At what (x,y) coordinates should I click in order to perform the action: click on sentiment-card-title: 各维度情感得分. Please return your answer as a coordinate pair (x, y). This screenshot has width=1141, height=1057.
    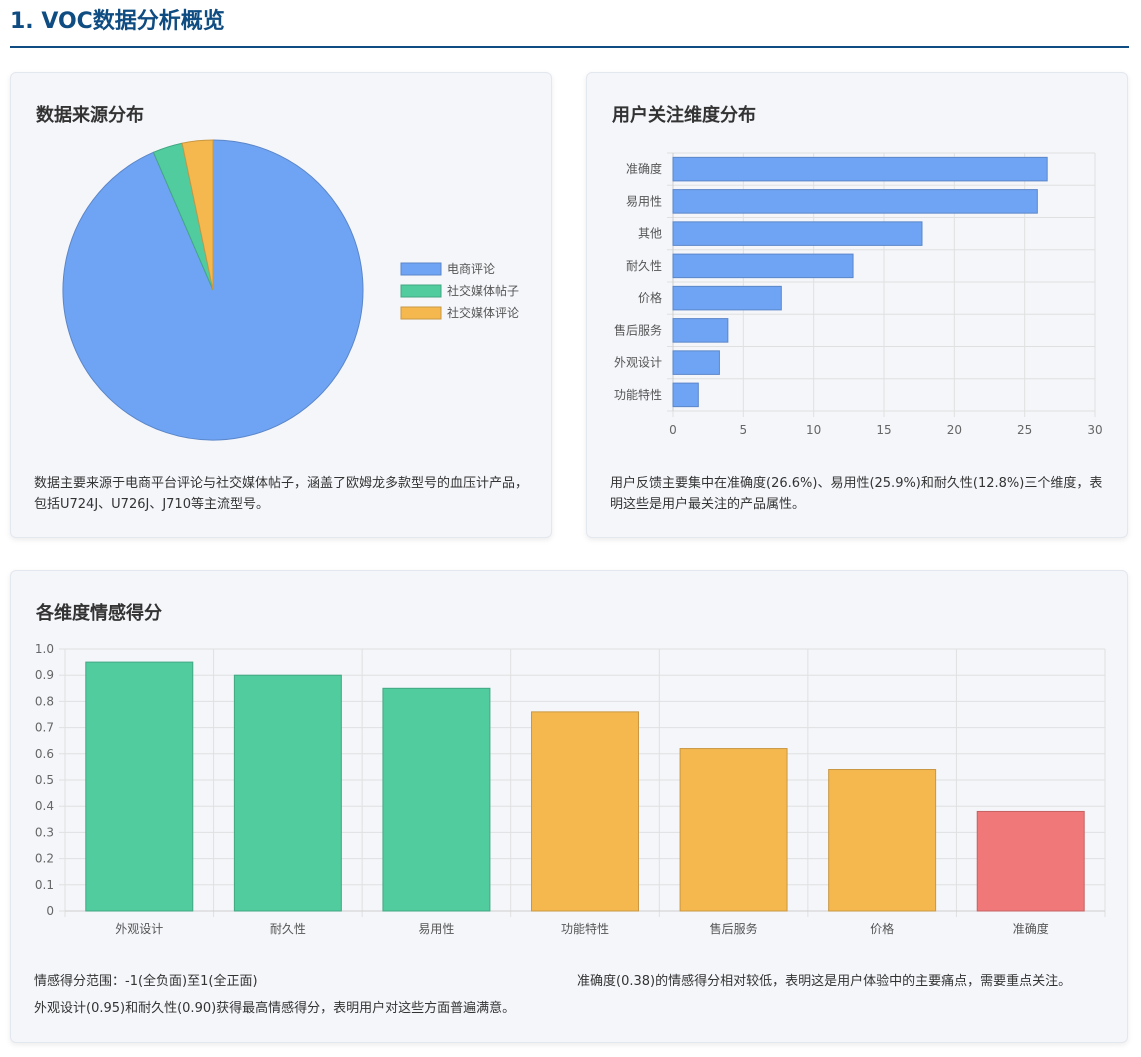
    Looking at the image, I should click on (99, 613).